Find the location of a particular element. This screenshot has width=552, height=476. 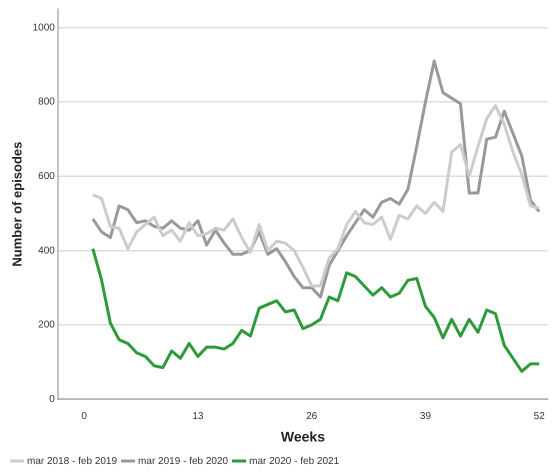

y-tick-label: 400 is located at coordinates (47, 250).